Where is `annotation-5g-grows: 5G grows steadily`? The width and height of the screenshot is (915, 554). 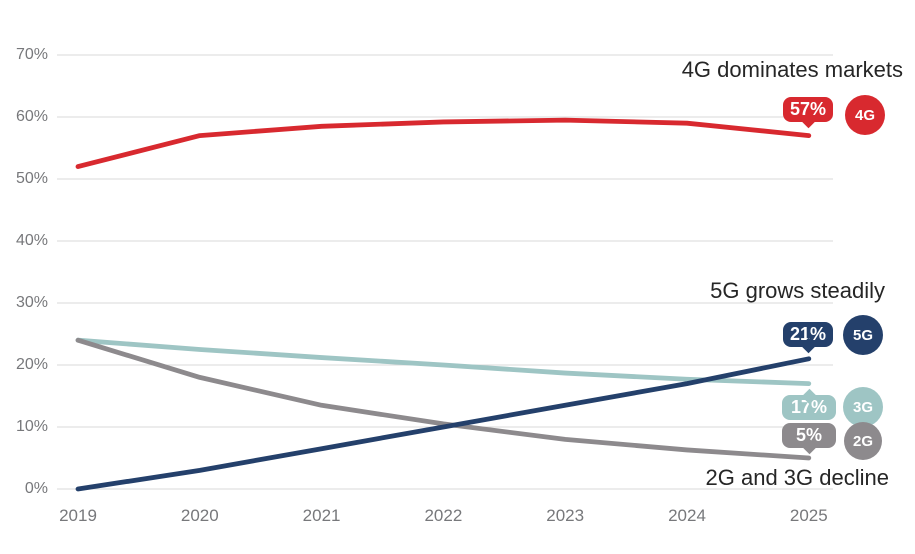 annotation-5g-grows: 5G grows steadily is located at coordinates (797, 290).